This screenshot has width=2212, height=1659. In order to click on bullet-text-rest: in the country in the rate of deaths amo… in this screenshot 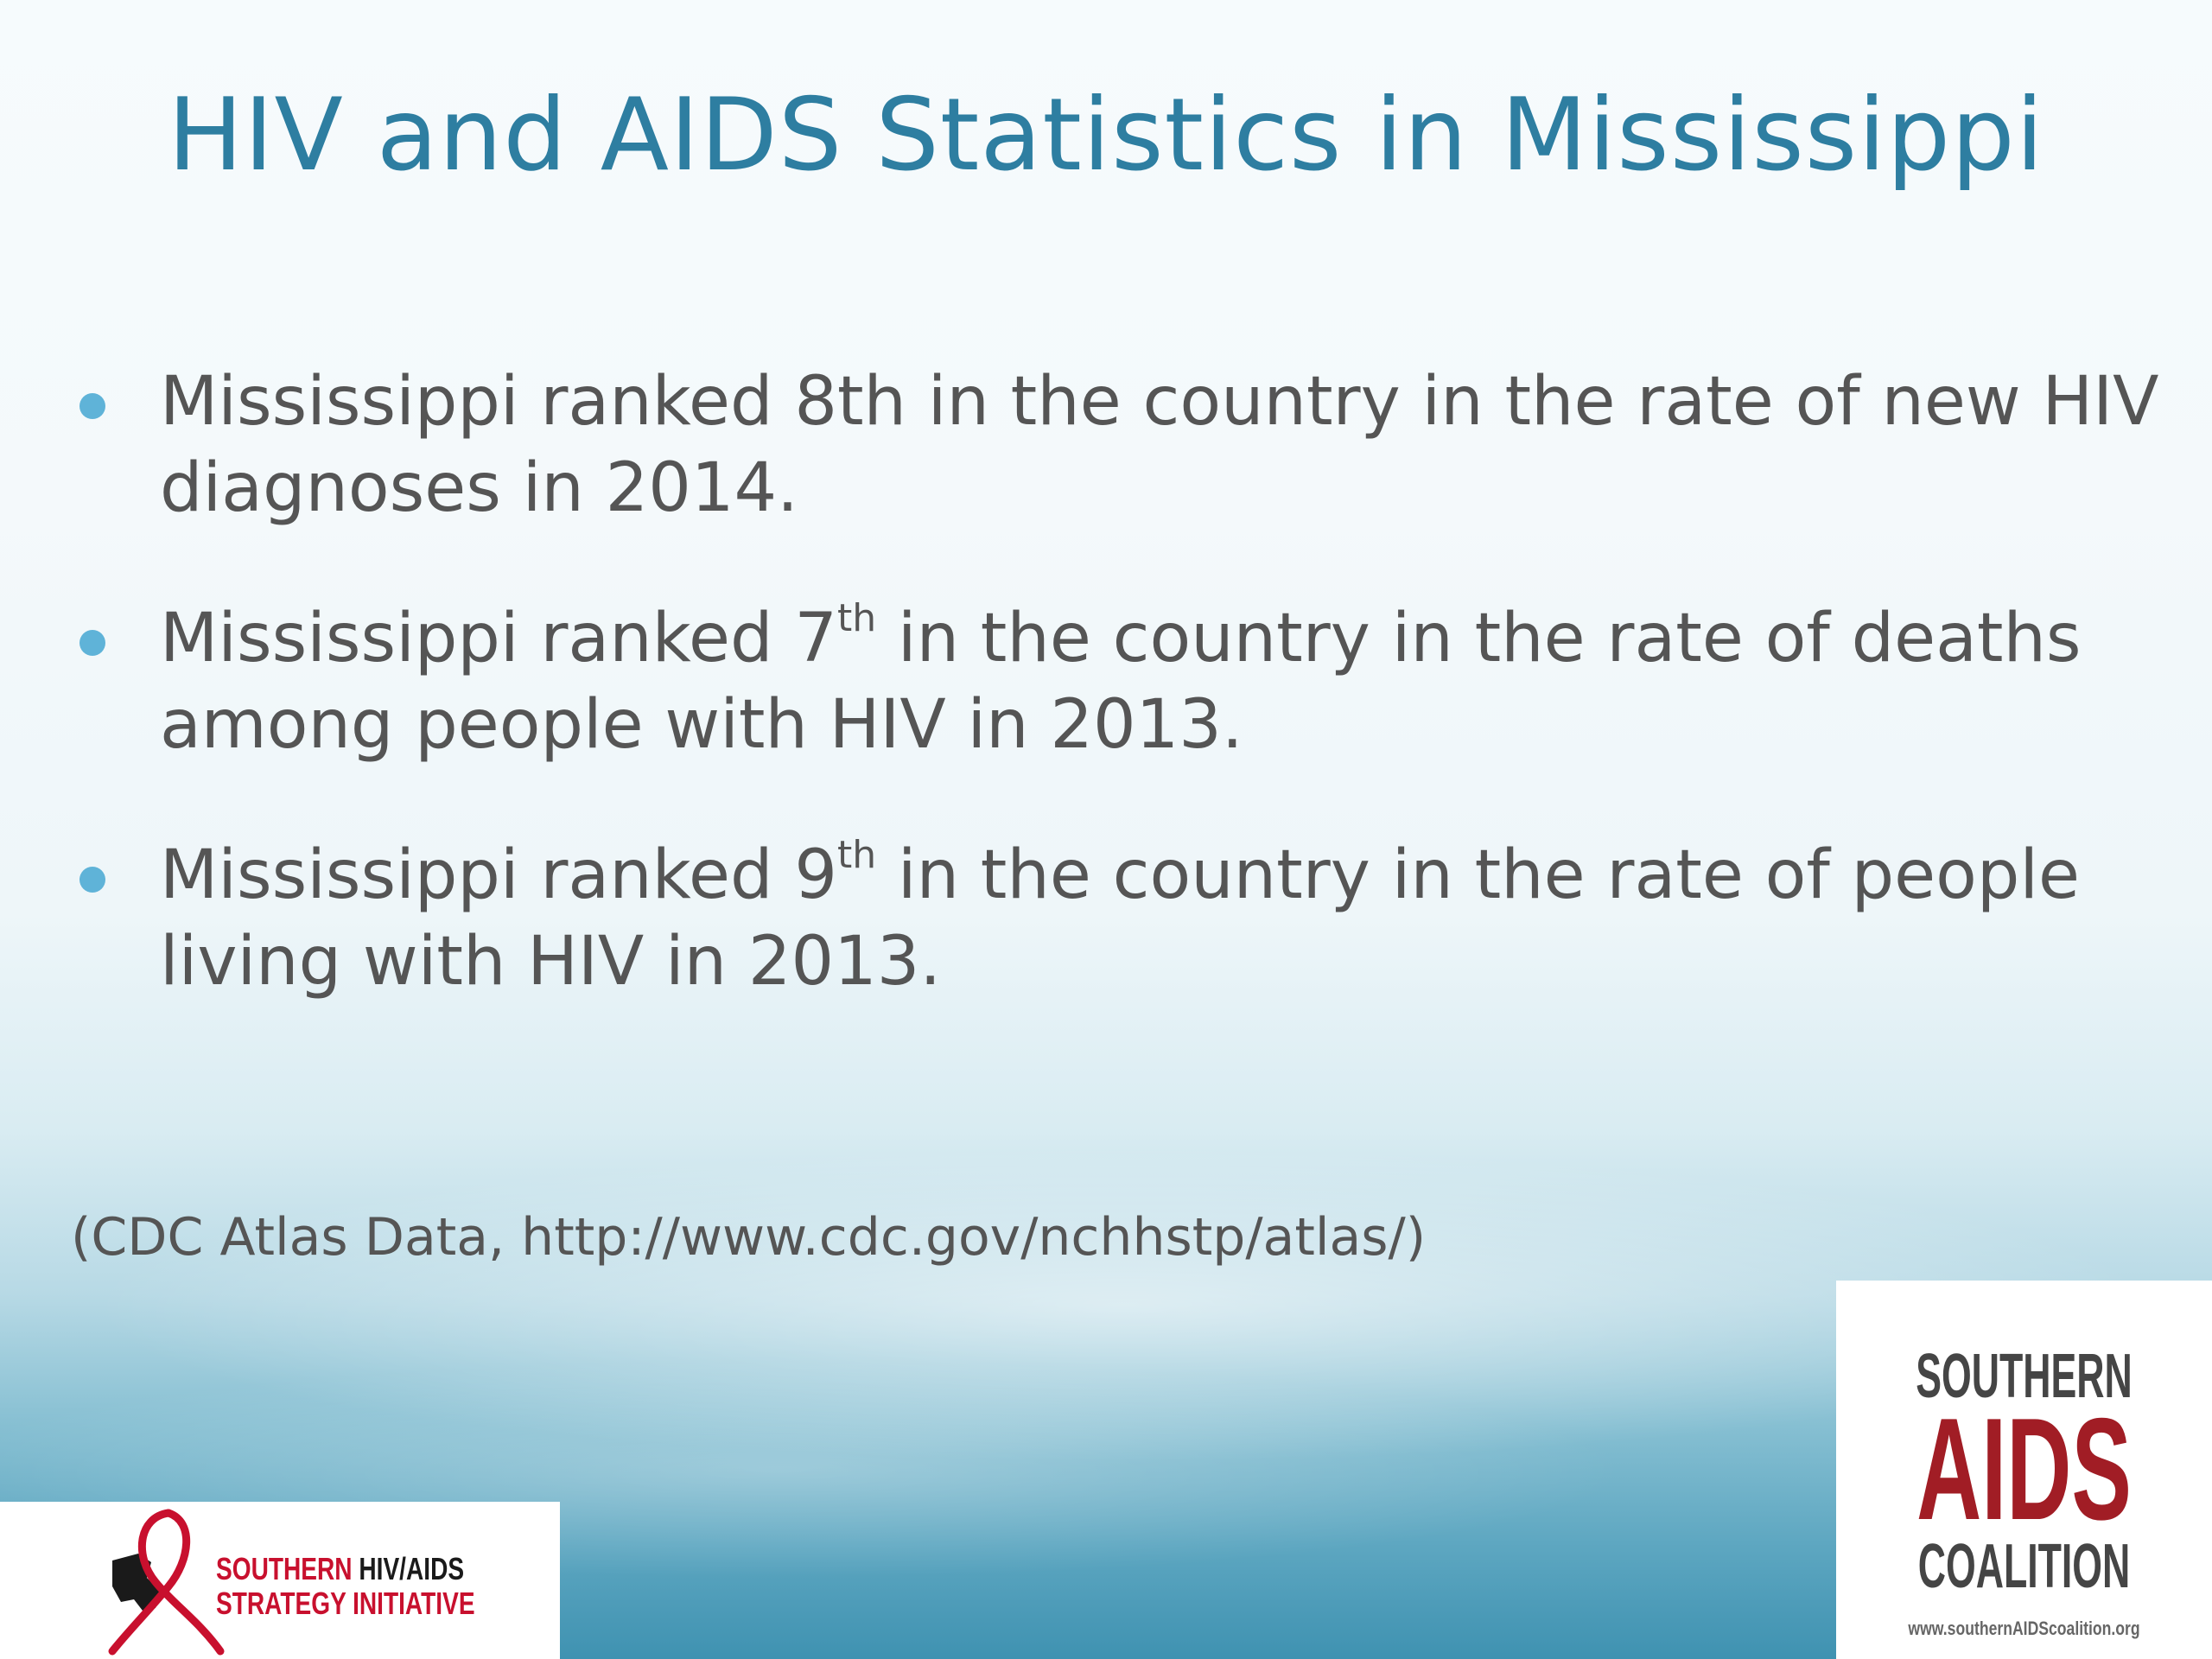, I will do `click(1121, 682)`.